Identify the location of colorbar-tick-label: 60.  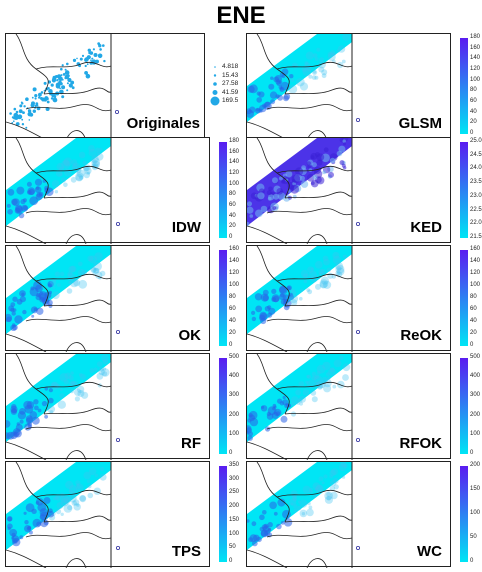
(232, 309).